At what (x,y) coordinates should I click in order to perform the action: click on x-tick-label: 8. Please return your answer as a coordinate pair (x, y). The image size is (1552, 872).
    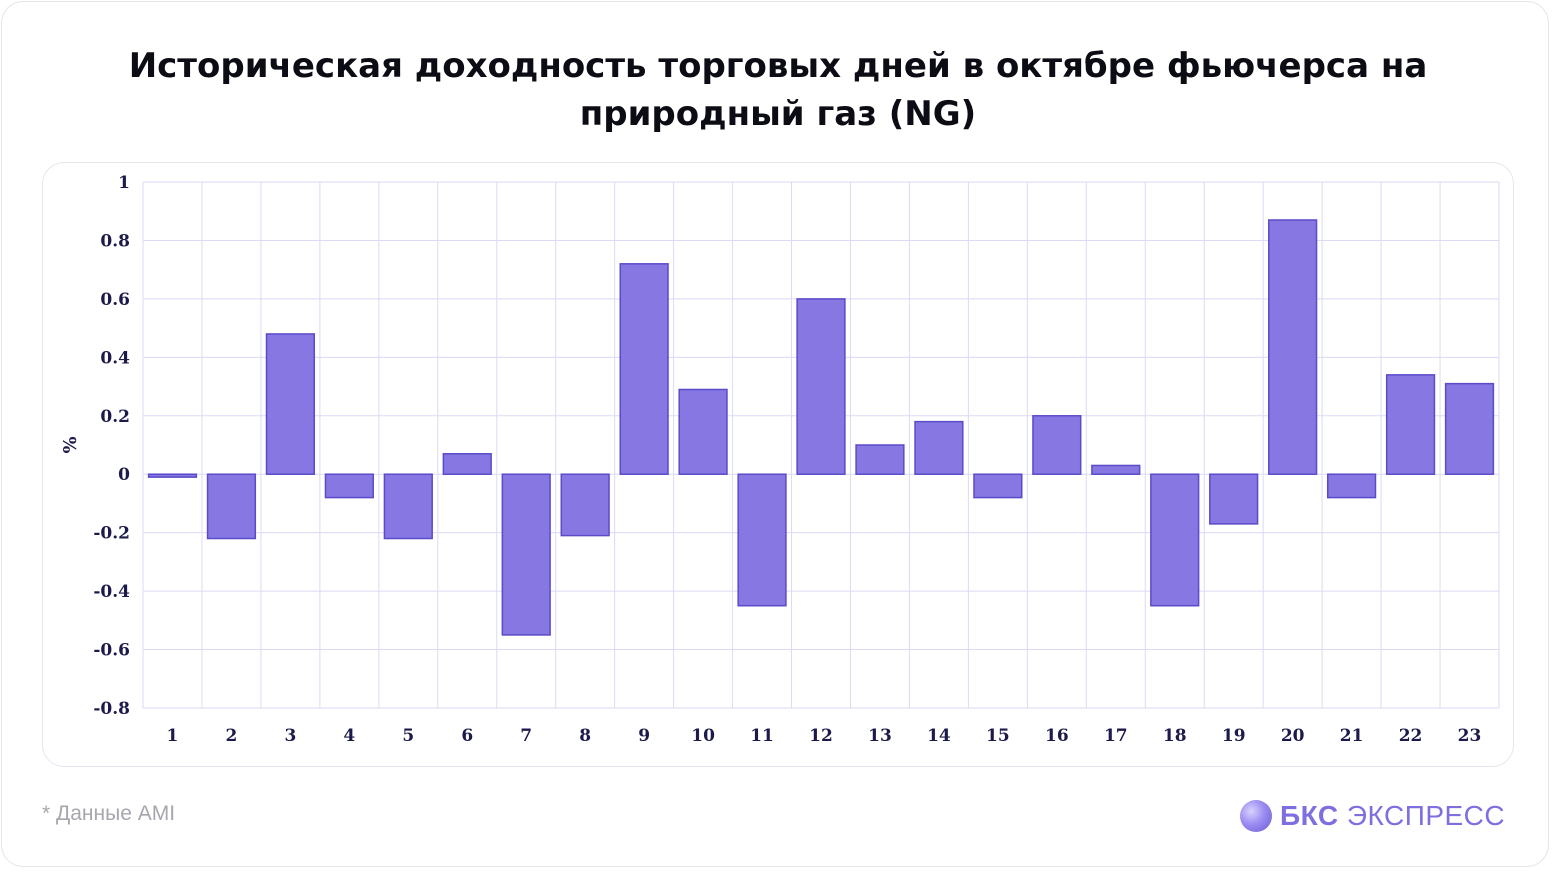
    Looking at the image, I should click on (585, 736).